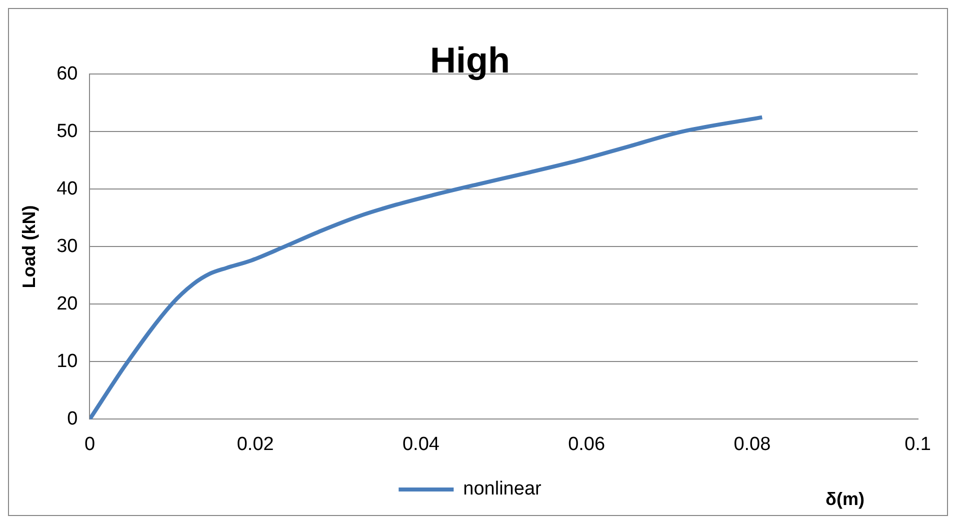  I want to click on x-tick-label: 0, so click(90, 444).